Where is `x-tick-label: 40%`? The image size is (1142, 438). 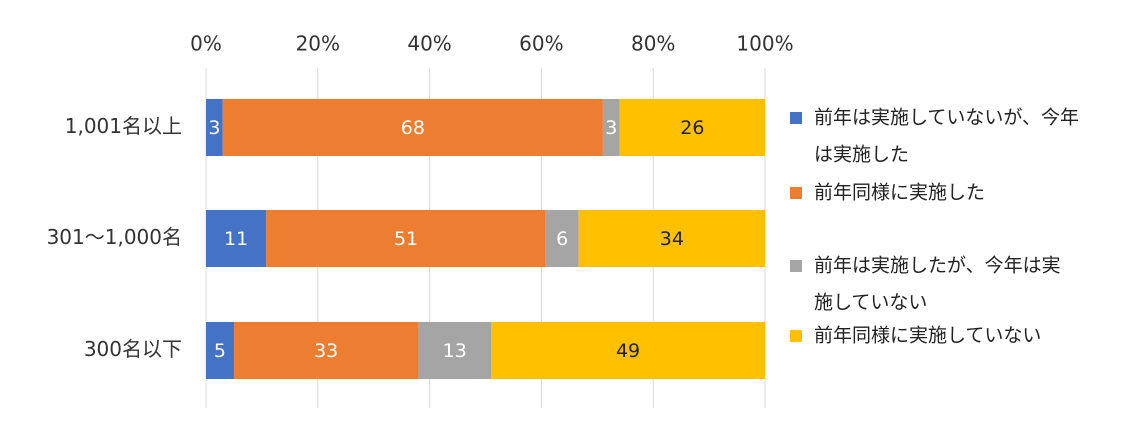 x-tick-label: 40% is located at coordinates (429, 44).